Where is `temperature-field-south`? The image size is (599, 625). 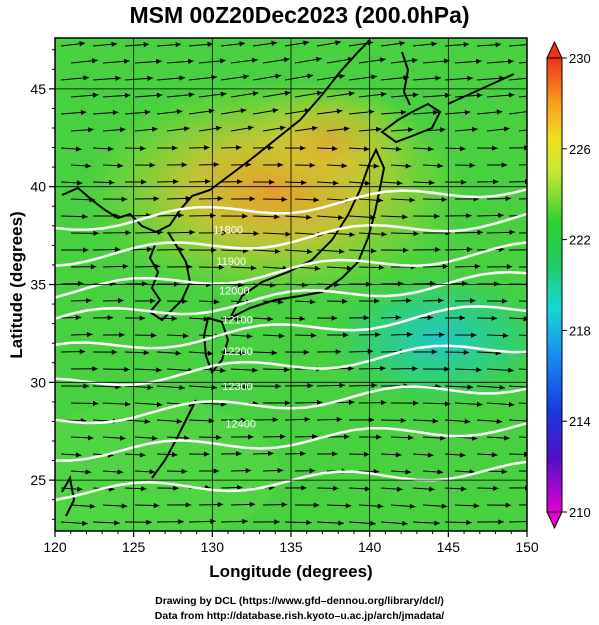 temperature-field-south is located at coordinates (167, 465).